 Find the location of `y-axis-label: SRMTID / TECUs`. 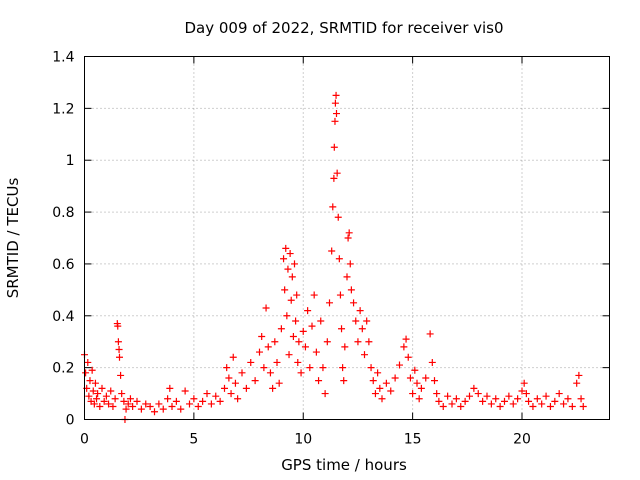

y-axis-label: SRMTID / TECUs is located at coordinates (13, 238).